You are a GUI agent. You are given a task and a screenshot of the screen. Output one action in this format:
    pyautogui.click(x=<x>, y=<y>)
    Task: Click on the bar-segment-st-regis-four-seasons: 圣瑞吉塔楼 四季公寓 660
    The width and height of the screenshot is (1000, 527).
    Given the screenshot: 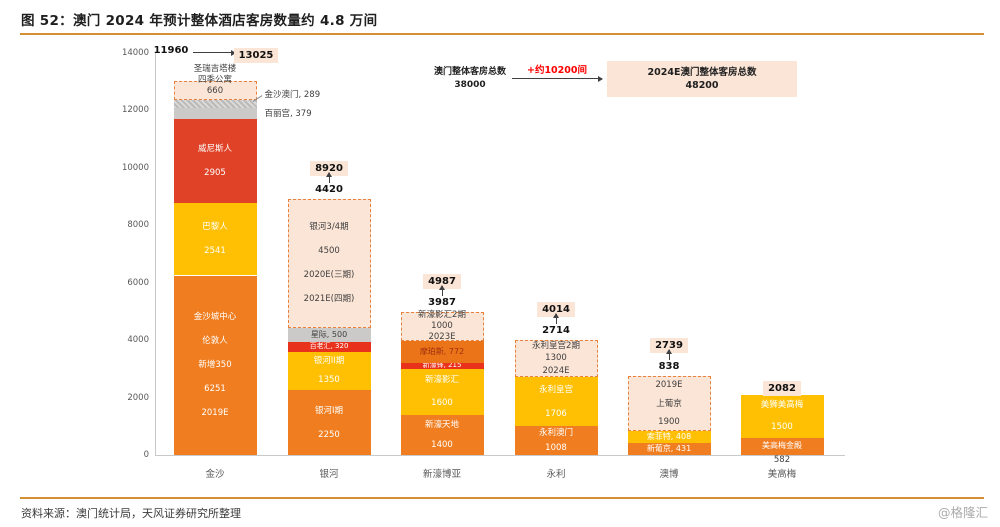 What is the action you would take?
    pyautogui.click(x=215, y=82)
    